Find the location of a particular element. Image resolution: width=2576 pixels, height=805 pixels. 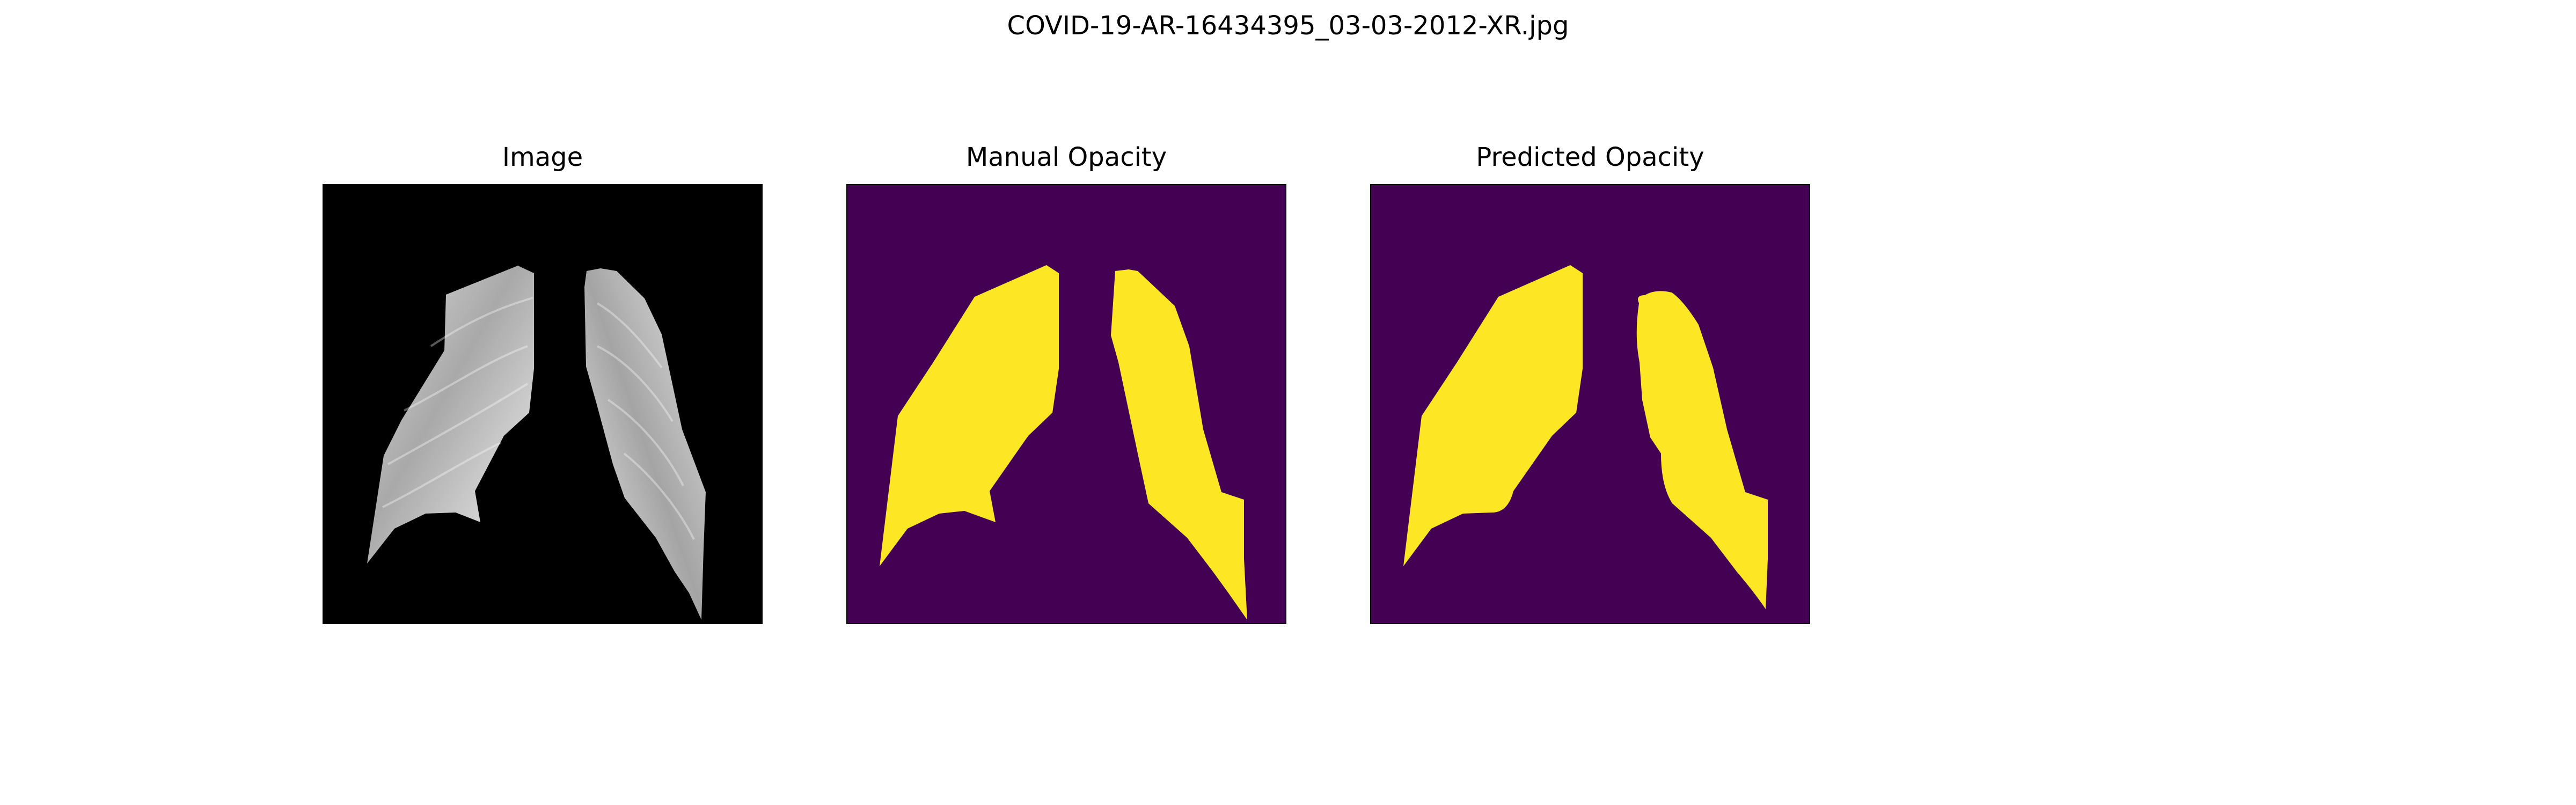

predicted-right-lung-mask is located at coordinates (1702, 450).